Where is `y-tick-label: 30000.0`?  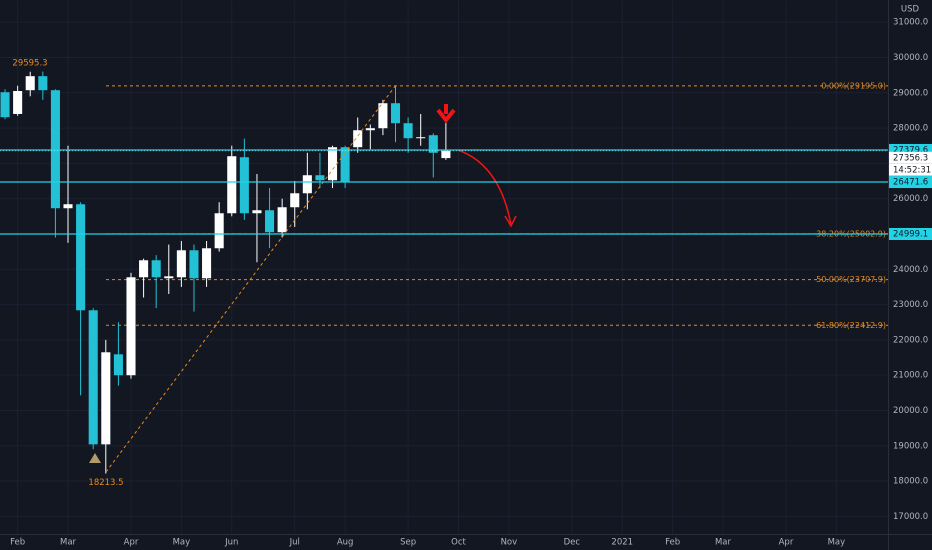
y-tick-label: 30000.0 is located at coordinates (910, 58).